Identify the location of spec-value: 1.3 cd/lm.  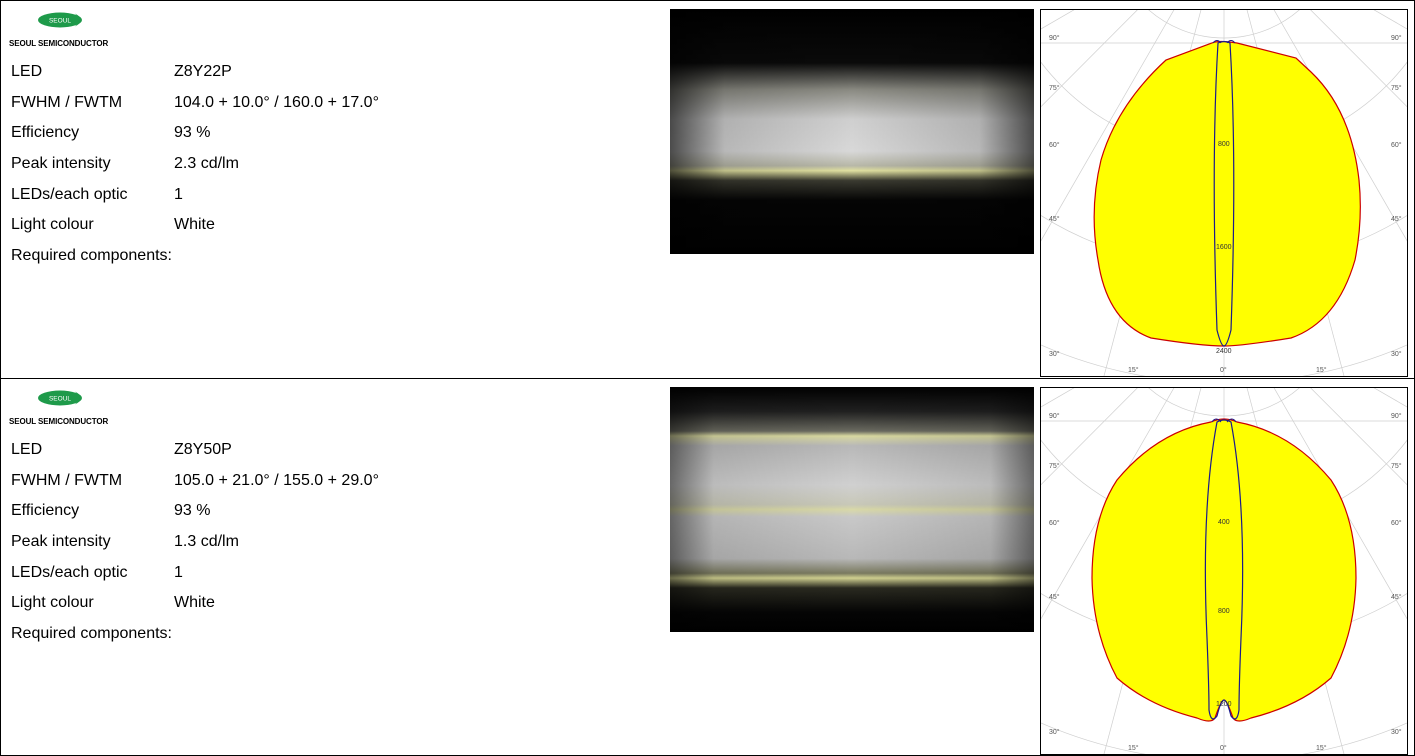
(206, 542).